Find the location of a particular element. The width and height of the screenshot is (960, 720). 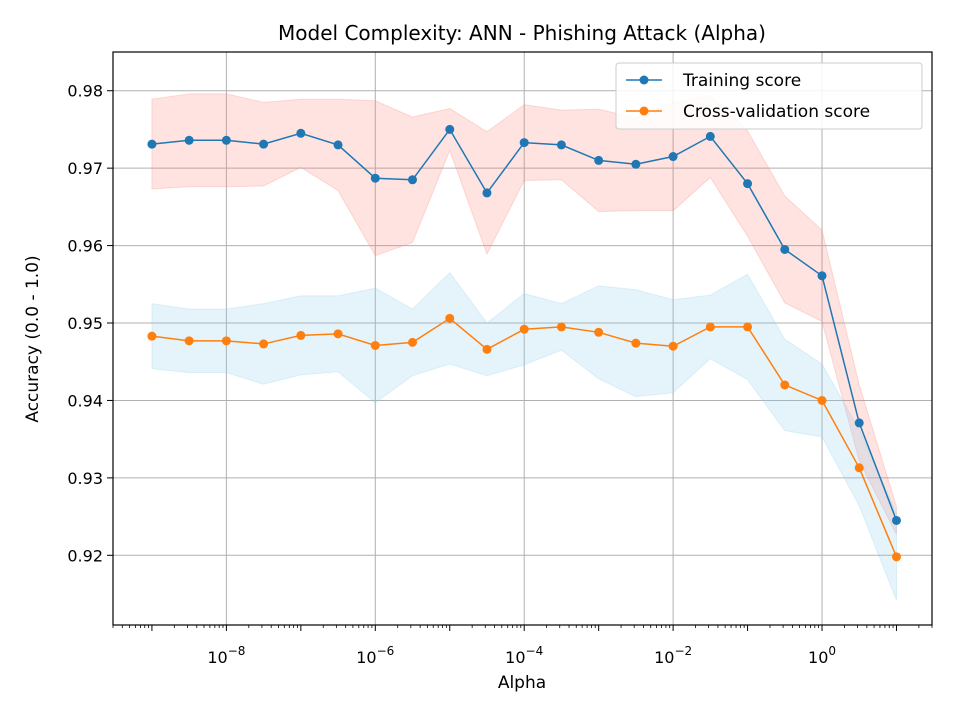

y-tick-label: 0.97 is located at coordinates (85, 168).